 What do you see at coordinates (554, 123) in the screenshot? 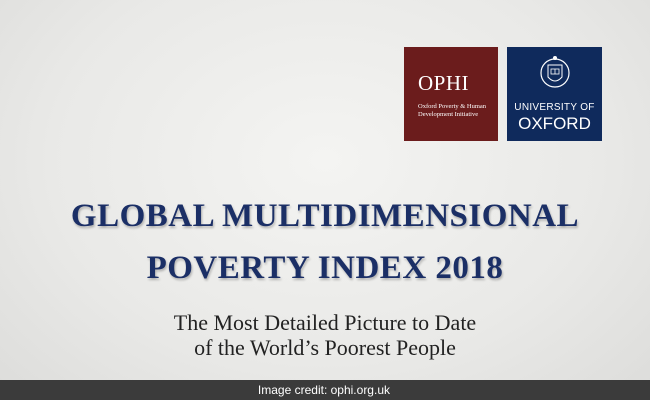
I see `oxford-line2: OXFORD` at bounding box center [554, 123].